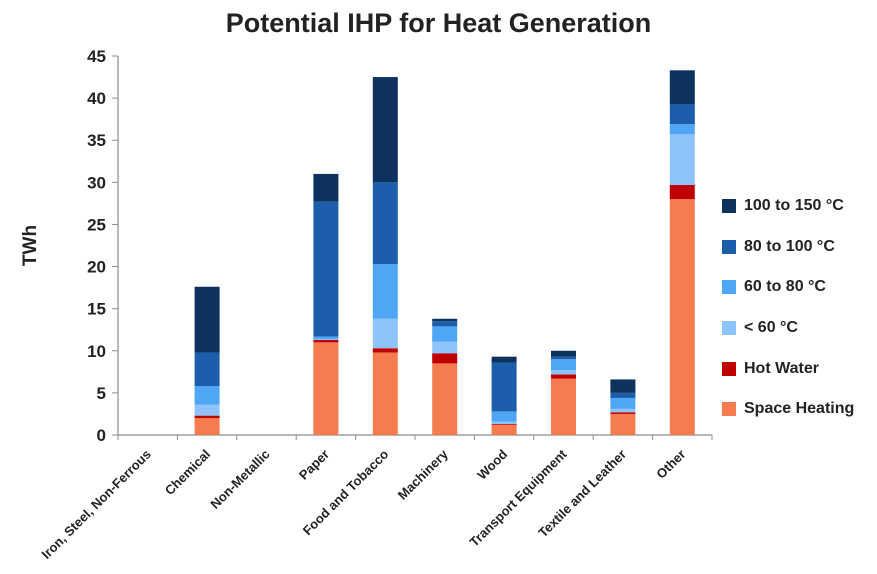 The image size is (877, 574). Describe the element at coordinates (30, 245) in the screenshot. I see `y-axis-title: TWh` at that location.